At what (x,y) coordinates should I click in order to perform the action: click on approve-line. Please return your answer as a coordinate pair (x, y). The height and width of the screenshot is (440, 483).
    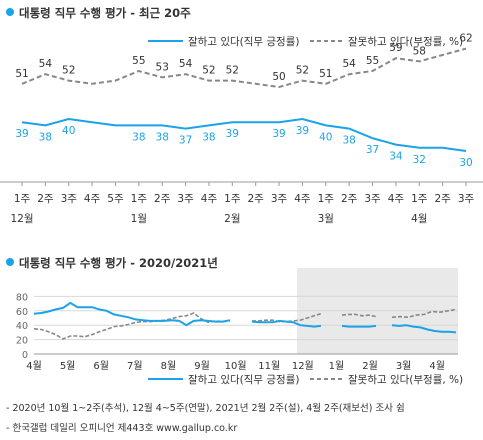
    Looking at the image, I should click on (244, 134).